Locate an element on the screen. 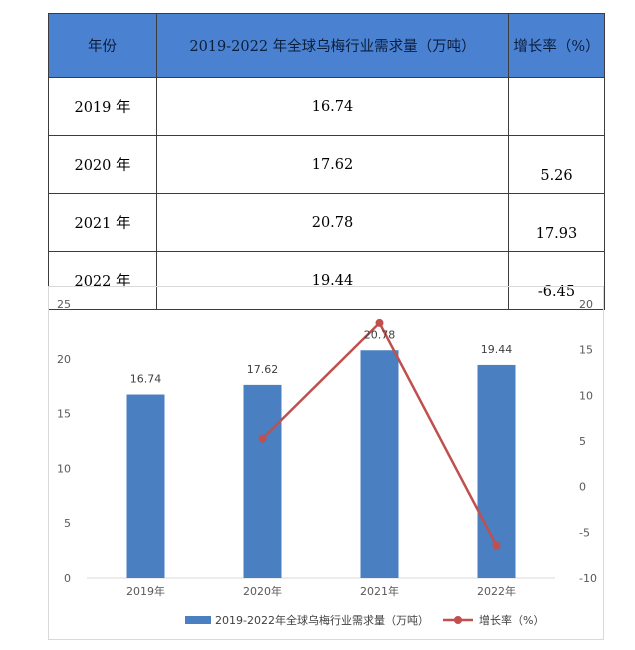 The height and width of the screenshot is (650, 635). cell-demand: 16.74 is located at coordinates (332, 106).